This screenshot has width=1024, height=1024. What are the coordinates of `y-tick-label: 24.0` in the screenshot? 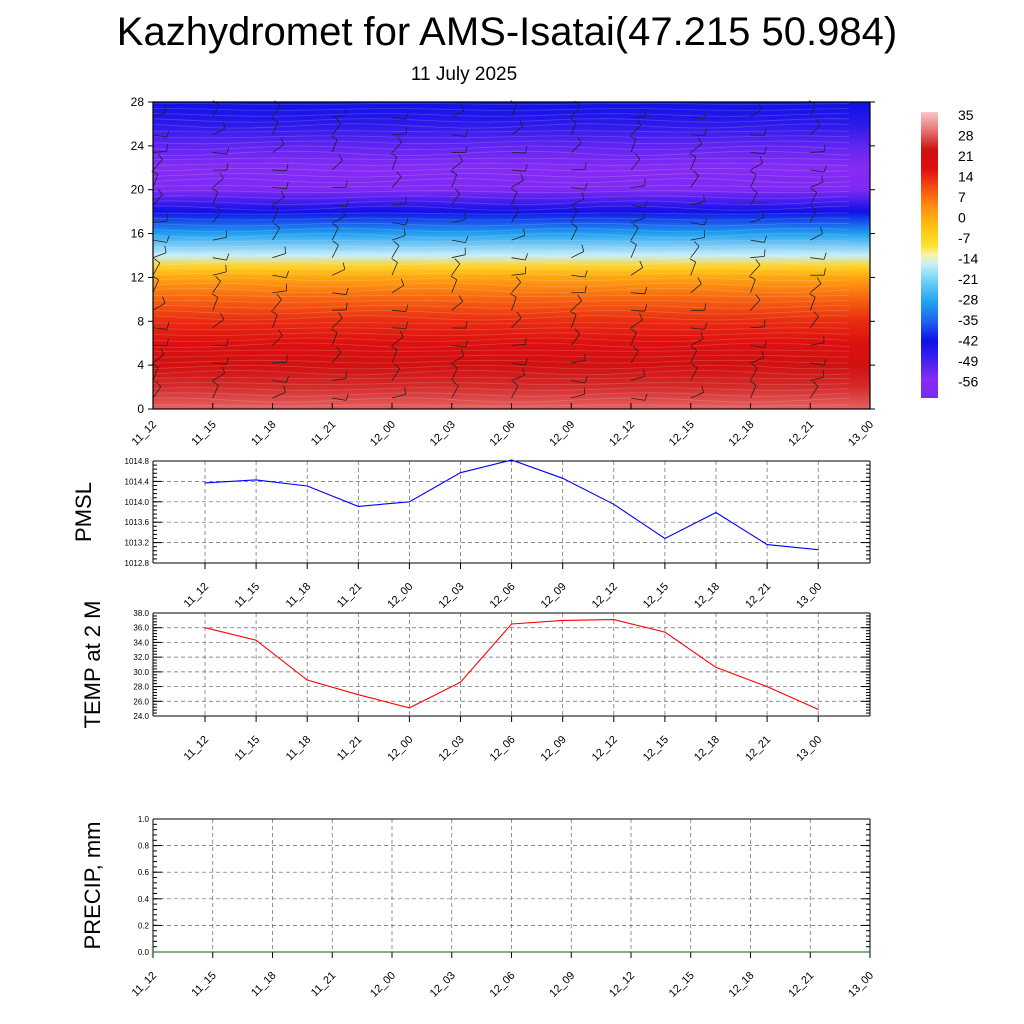 It's located at (141, 716).